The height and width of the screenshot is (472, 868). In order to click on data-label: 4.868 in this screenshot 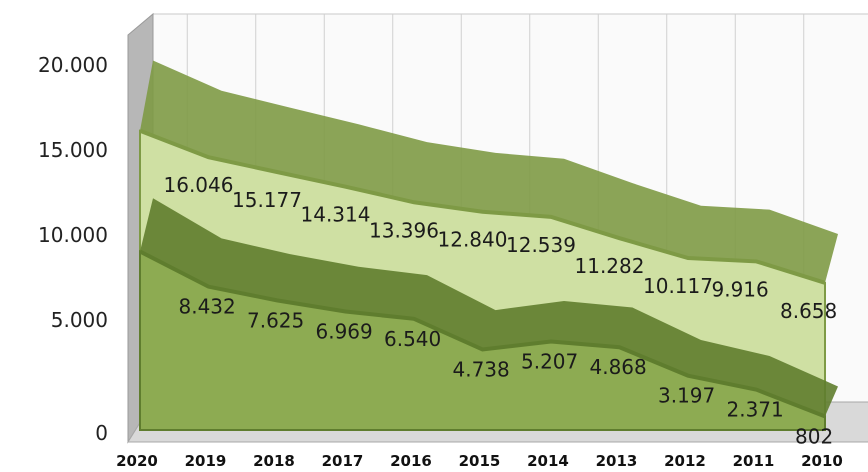, I will do `click(618, 367)`.